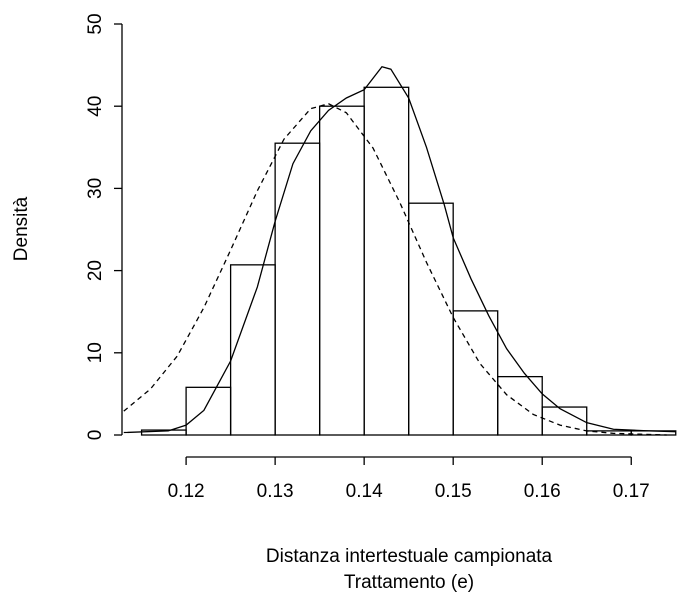  I want to click on y-tick-label: 30, so click(95, 188).